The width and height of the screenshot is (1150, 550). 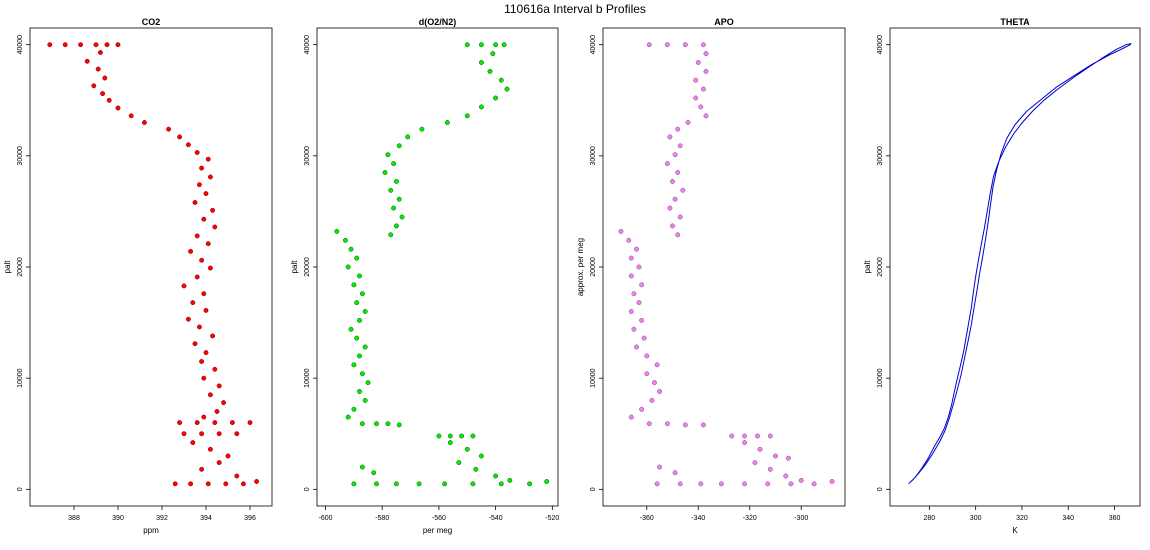 What do you see at coordinates (1022, 518) in the screenshot?
I see `x-tick-label: 320` at bounding box center [1022, 518].